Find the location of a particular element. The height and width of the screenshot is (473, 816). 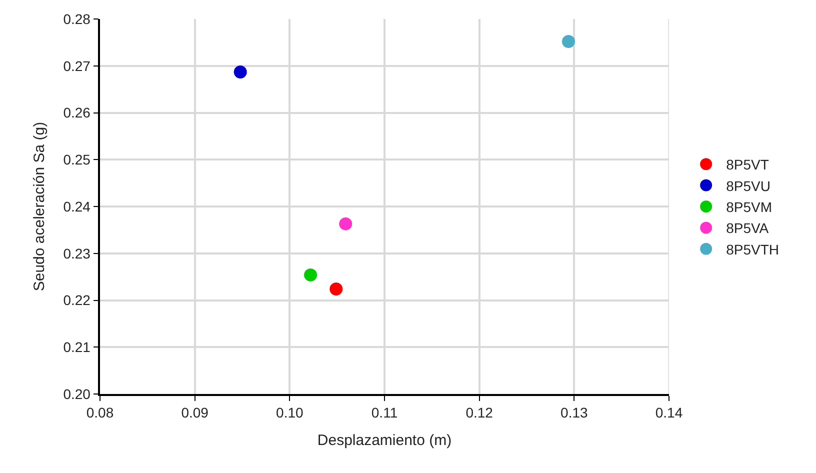

y-tick-label: 0.28 is located at coordinates (77, 18).